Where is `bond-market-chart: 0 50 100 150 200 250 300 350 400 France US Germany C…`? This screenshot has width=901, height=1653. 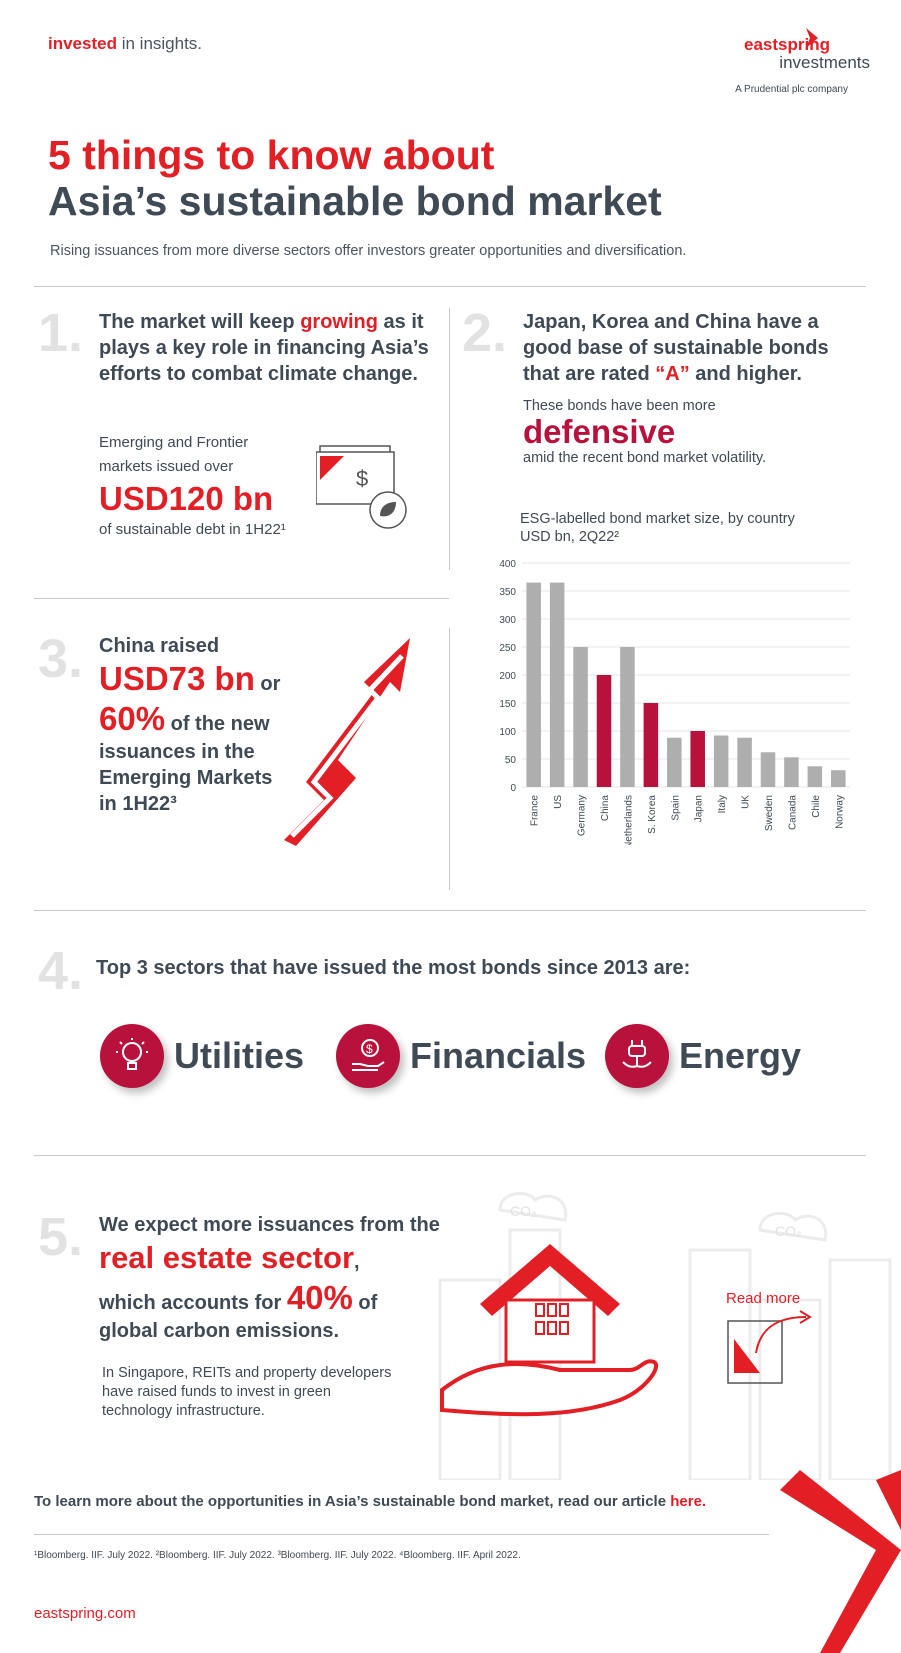
bond-market-chart: 0 50 100 150 200 250 300 350 400 France US Germany C… is located at coordinates (674, 702).